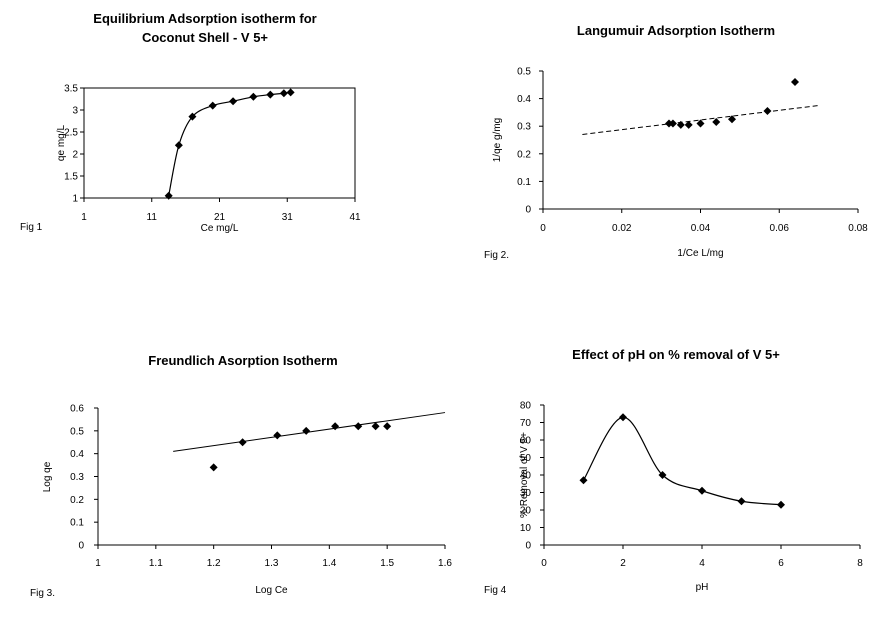  Describe the element at coordinates (71, 177) in the screenshot. I see `y-tick-label: 1.5` at that location.